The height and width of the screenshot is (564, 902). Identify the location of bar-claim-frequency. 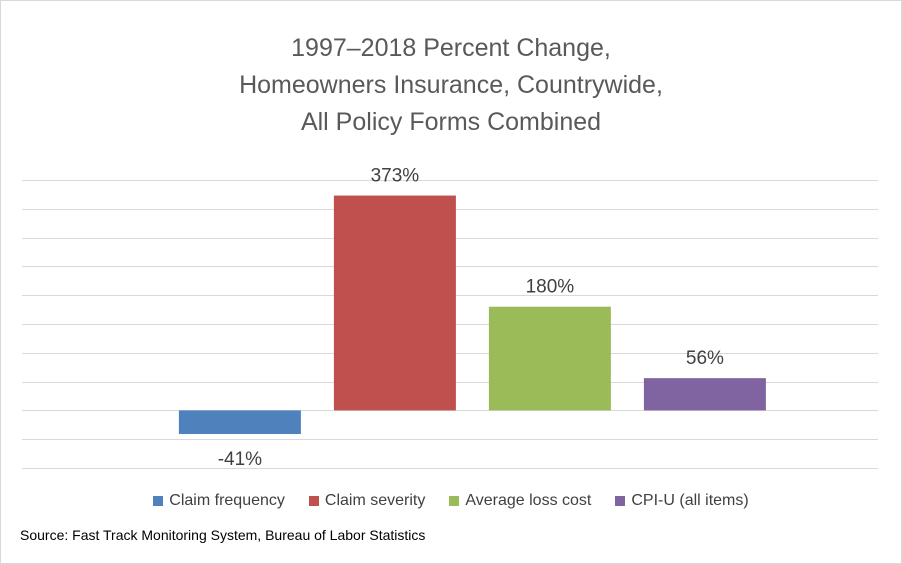
(239, 422).